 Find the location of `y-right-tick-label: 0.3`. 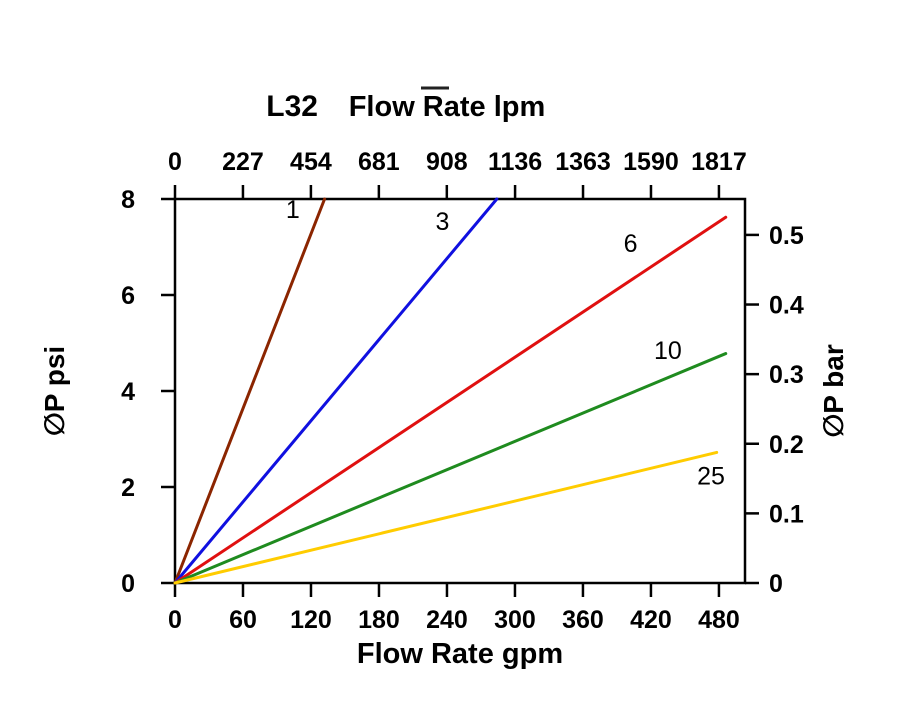

y-right-tick-label: 0.3 is located at coordinates (786, 375).